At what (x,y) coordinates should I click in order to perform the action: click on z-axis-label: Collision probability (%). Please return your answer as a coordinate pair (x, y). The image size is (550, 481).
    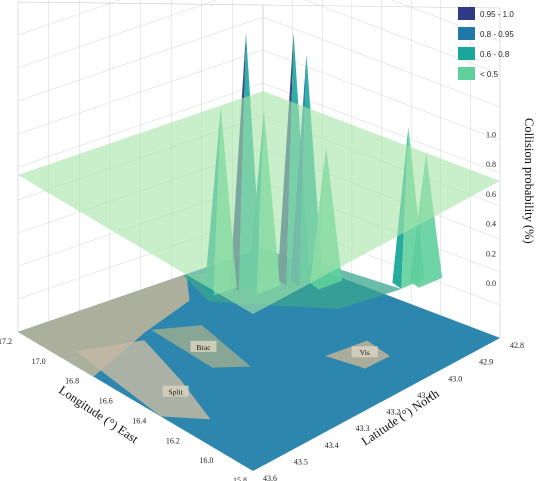
    Looking at the image, I should click on (529, 181).